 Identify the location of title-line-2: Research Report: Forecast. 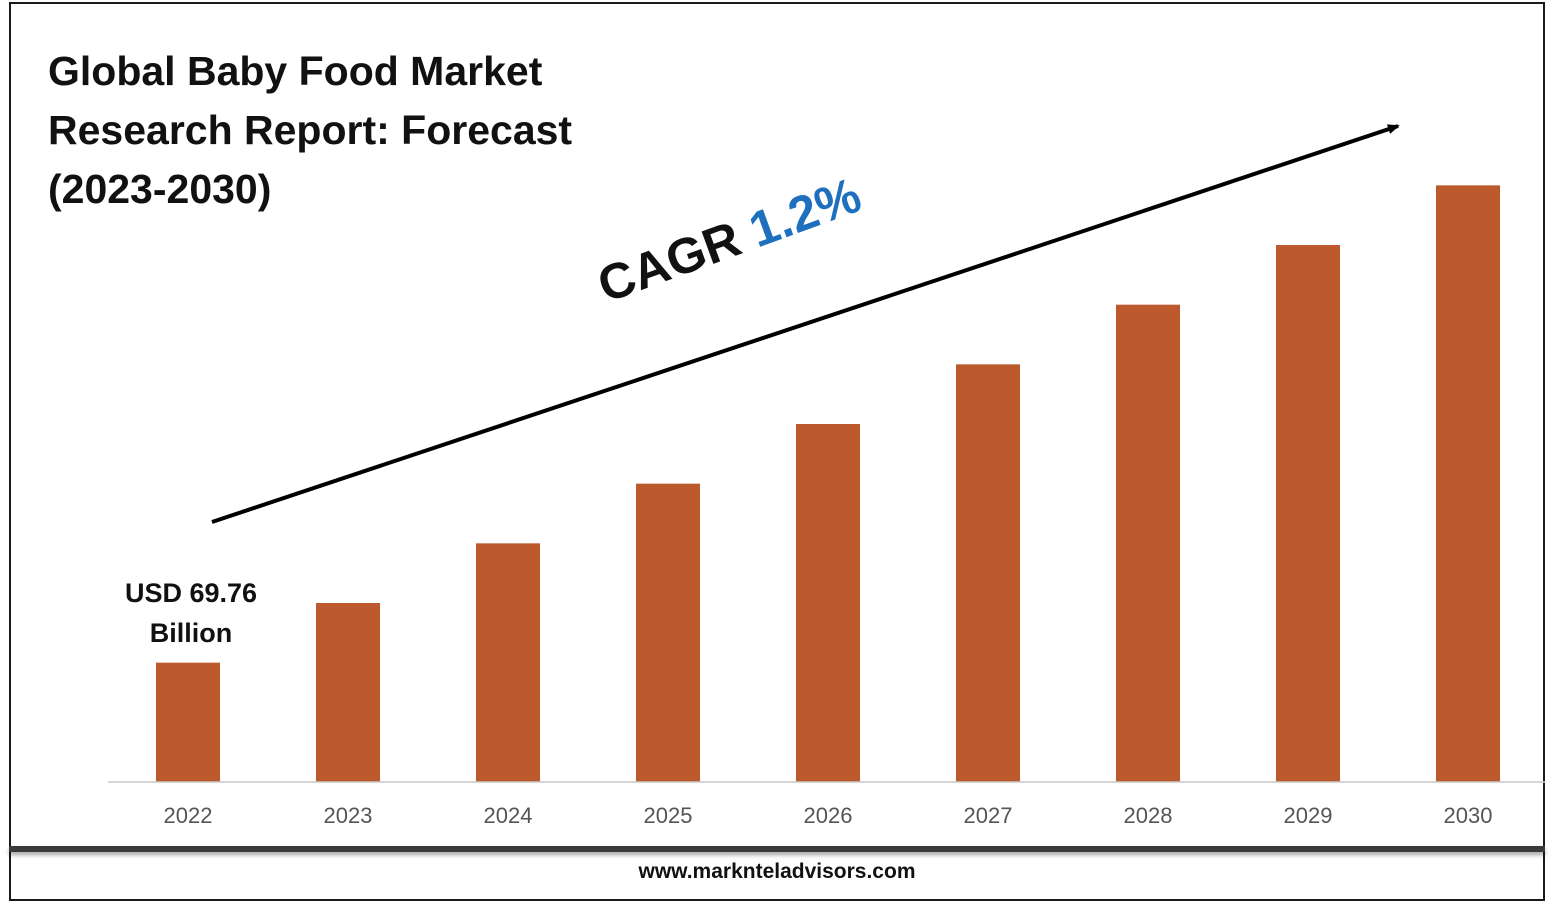
(310, 130).